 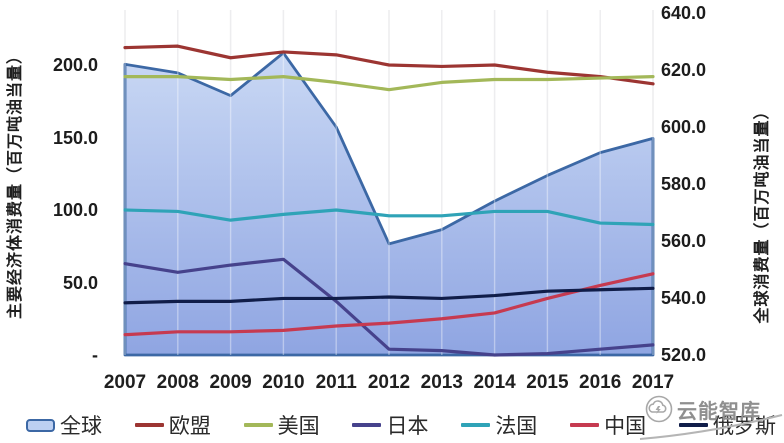 I want to click on left-axis-tick: 200.0, so click(x=75, y=65).